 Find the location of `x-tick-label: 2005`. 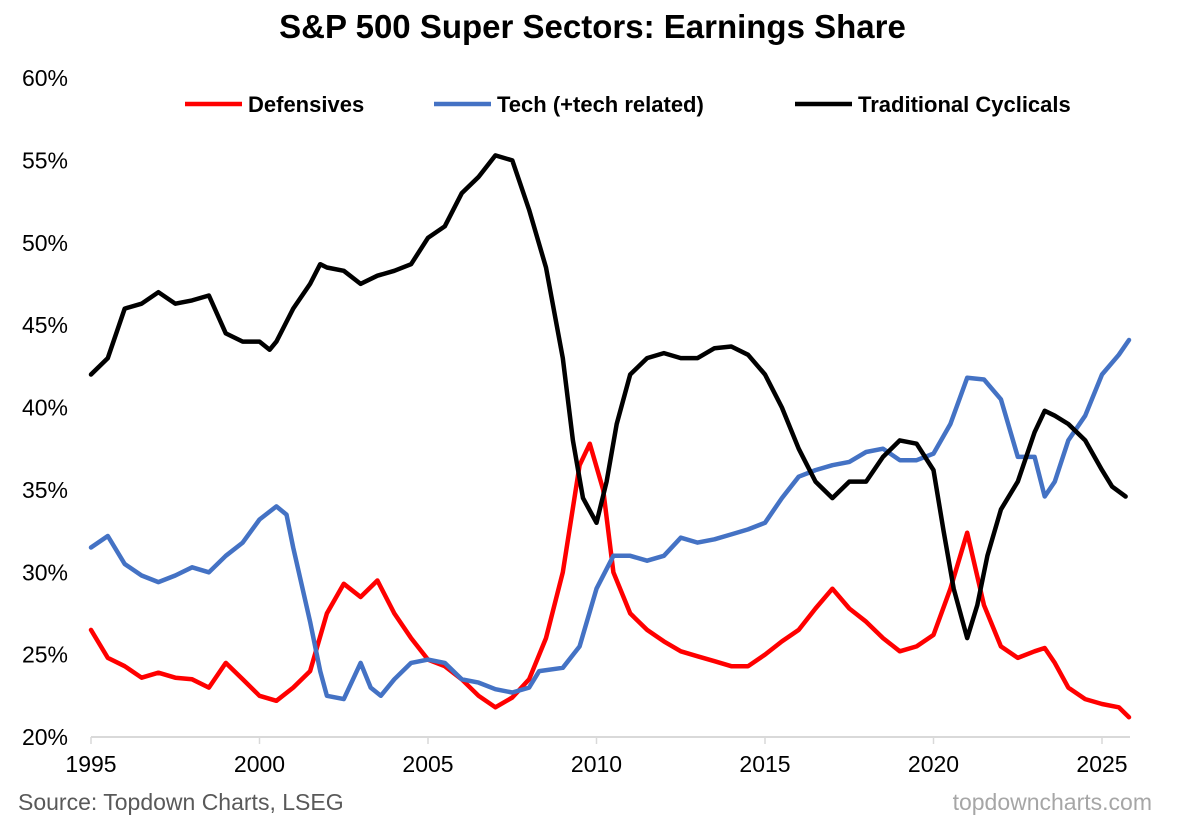

x-tick-label: 2005 is located at coordinates (427, 764).